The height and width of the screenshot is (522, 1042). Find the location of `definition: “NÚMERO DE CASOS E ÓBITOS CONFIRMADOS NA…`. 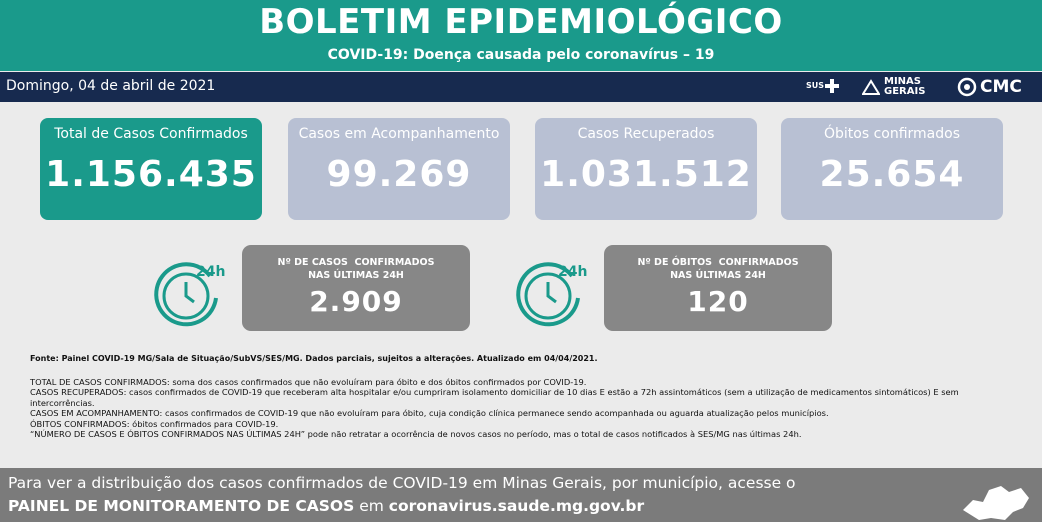

definition: “NÚMERO DE CASOS E ÓBITOS CONFIRMADOS NA… is located at coordinates (416, 434).